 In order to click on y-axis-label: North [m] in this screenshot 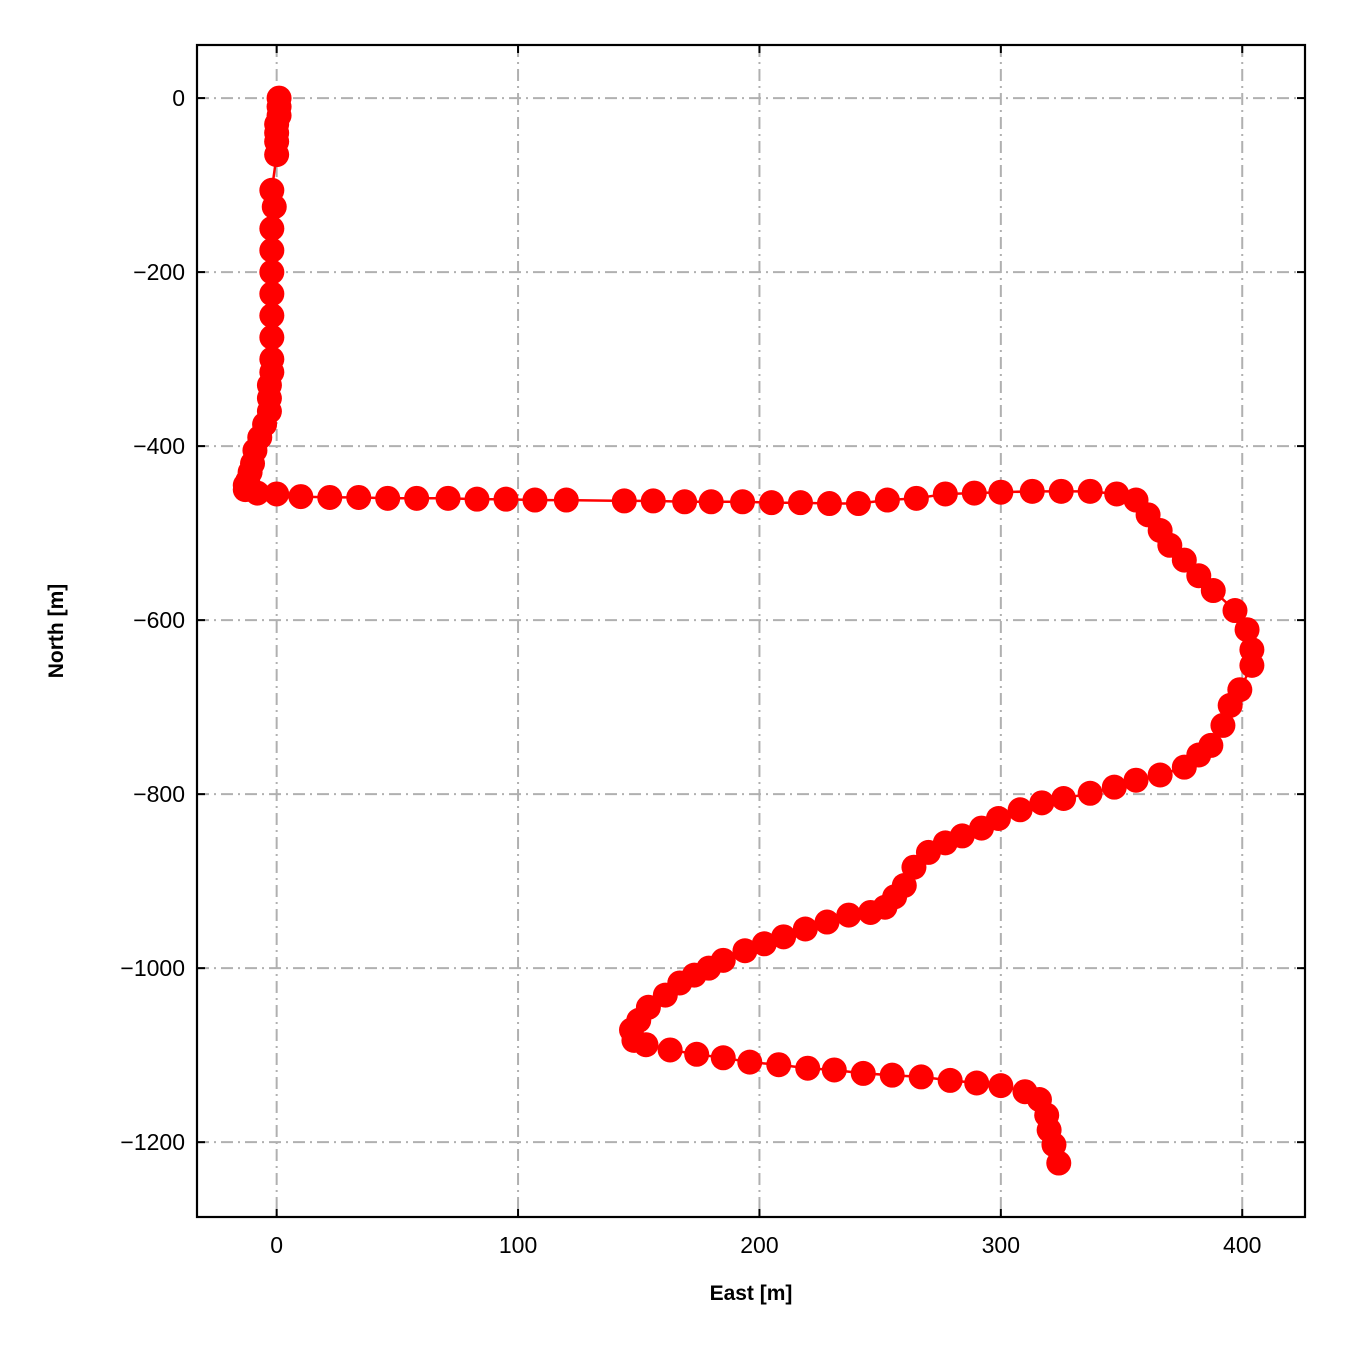, I will do `click(56, 631)`.